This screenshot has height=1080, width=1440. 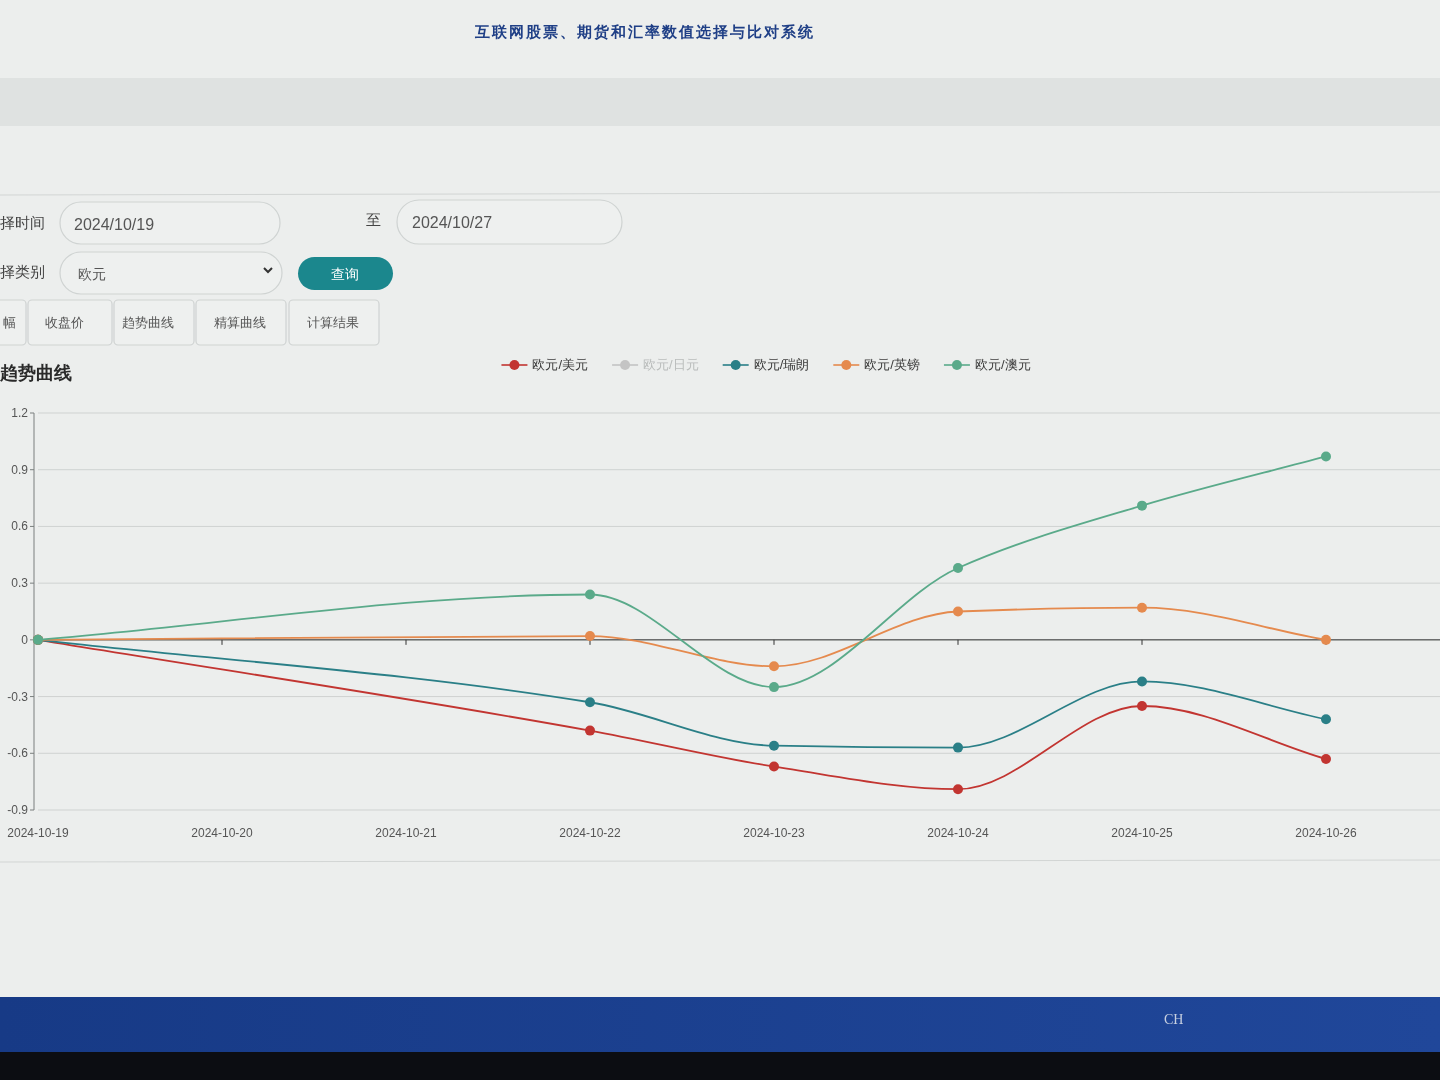 I want to click on x-tick-label: 2024-10-26, so click(x=1326, y=833).